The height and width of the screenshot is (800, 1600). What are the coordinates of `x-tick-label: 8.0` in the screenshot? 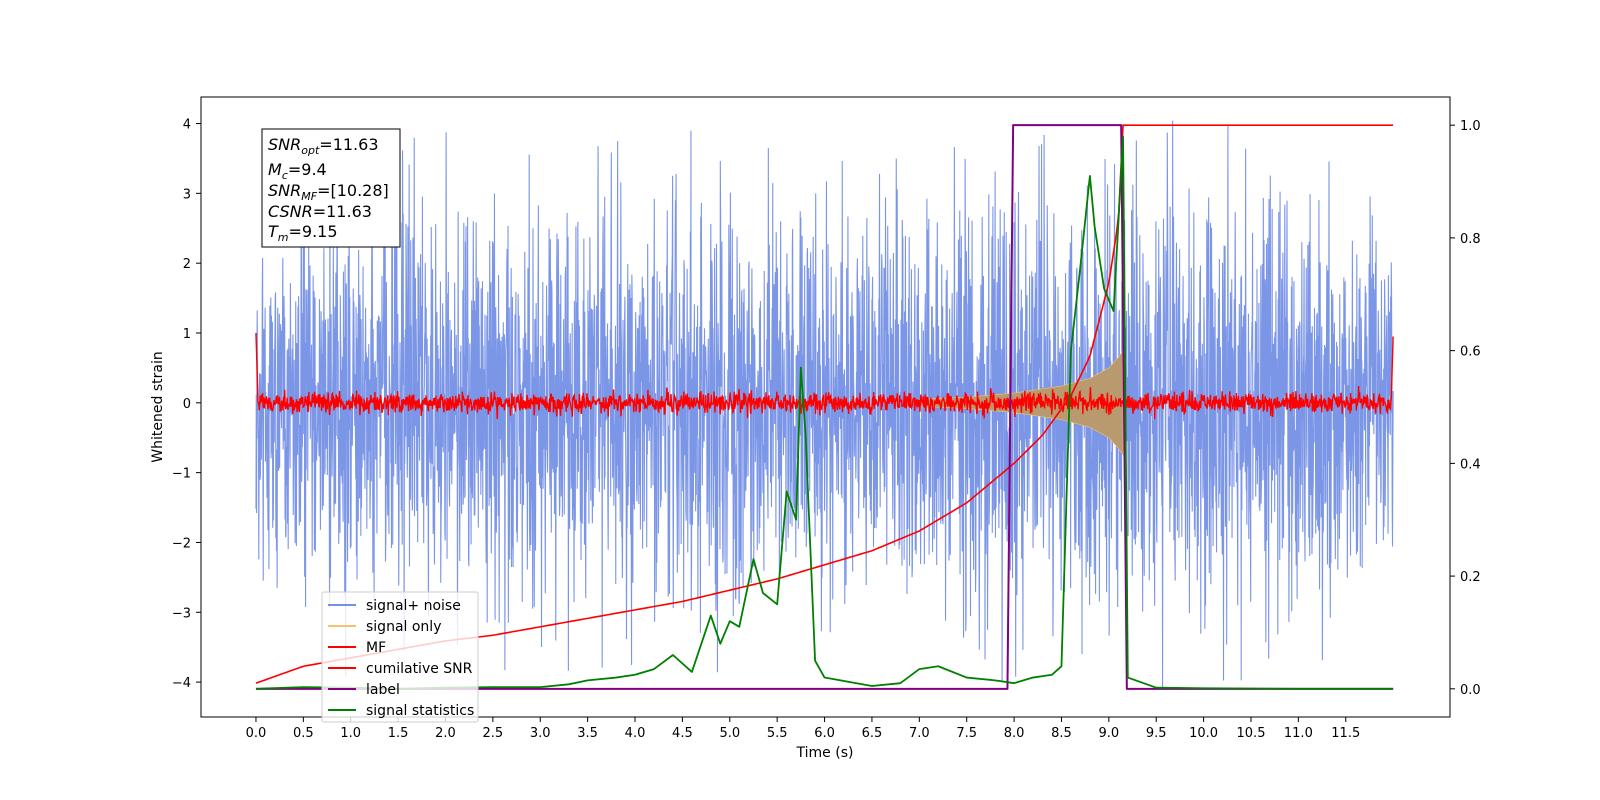 It's located at (1014, 733).